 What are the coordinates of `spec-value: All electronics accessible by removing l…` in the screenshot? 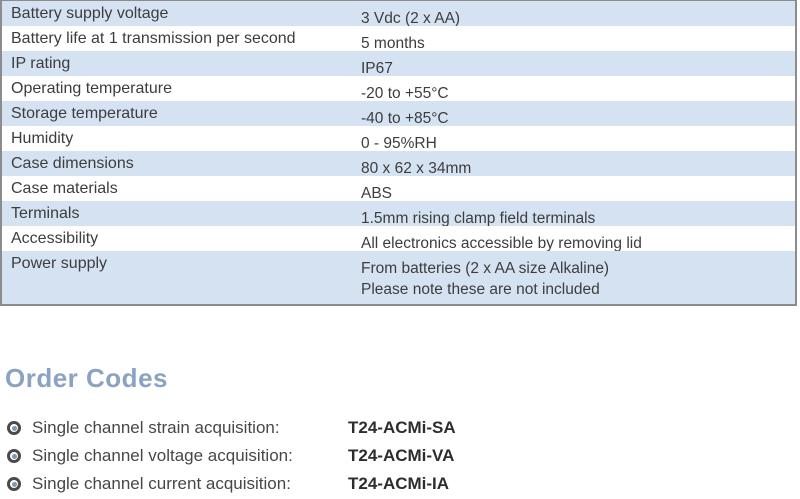 It's located at (501, 243).